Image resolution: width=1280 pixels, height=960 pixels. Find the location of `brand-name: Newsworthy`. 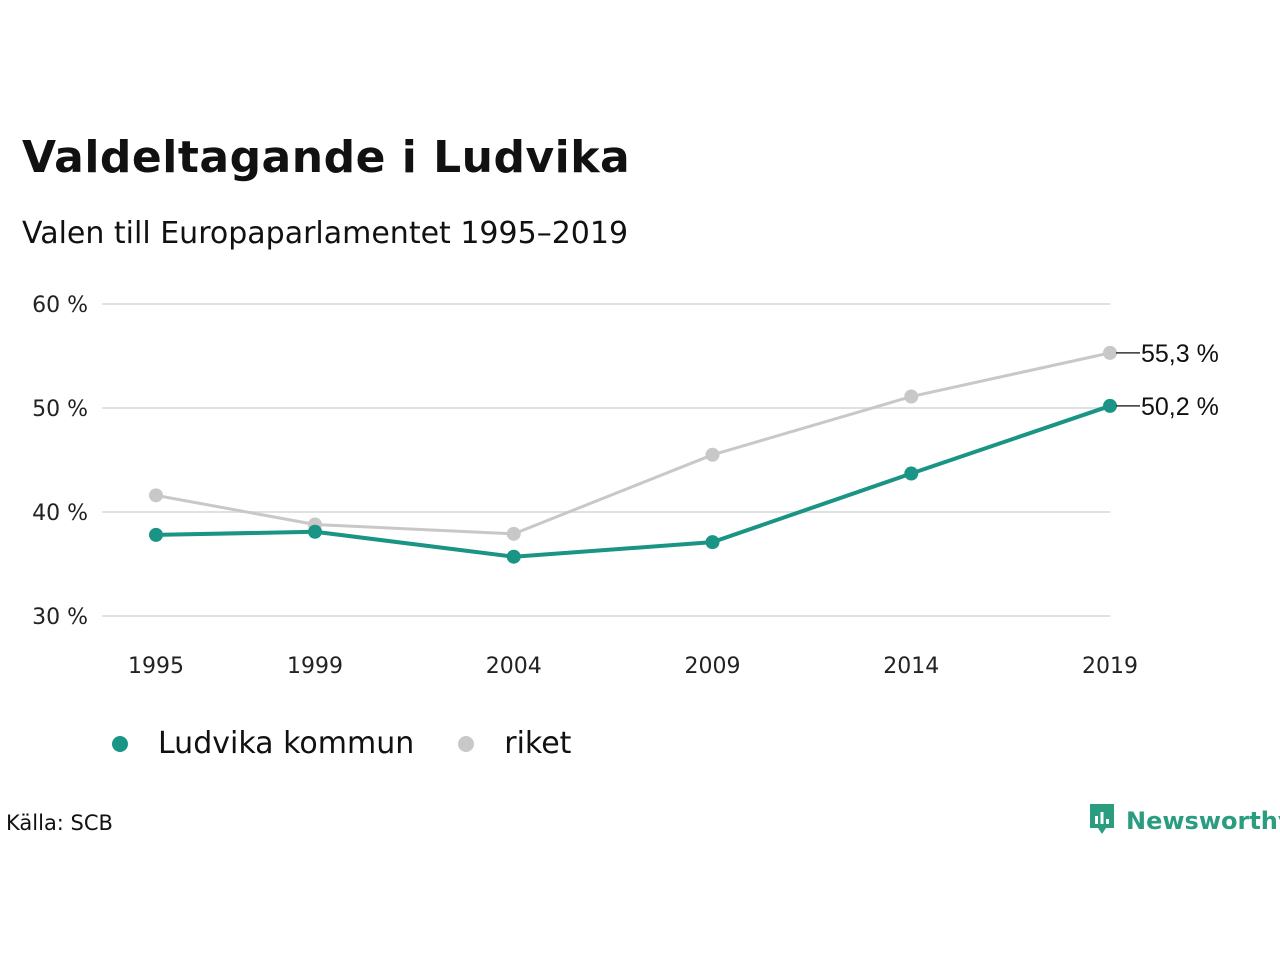

brand-name: Newsworthy is located at coordinates (1203, 821).